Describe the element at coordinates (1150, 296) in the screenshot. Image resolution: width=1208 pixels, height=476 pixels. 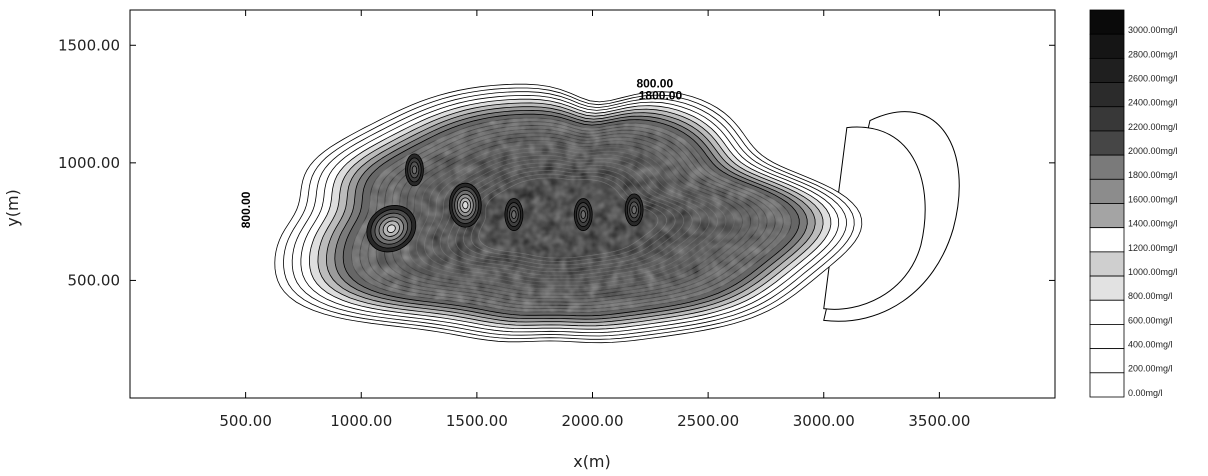
I see `legend-label: 800.00mg/l` at that location.